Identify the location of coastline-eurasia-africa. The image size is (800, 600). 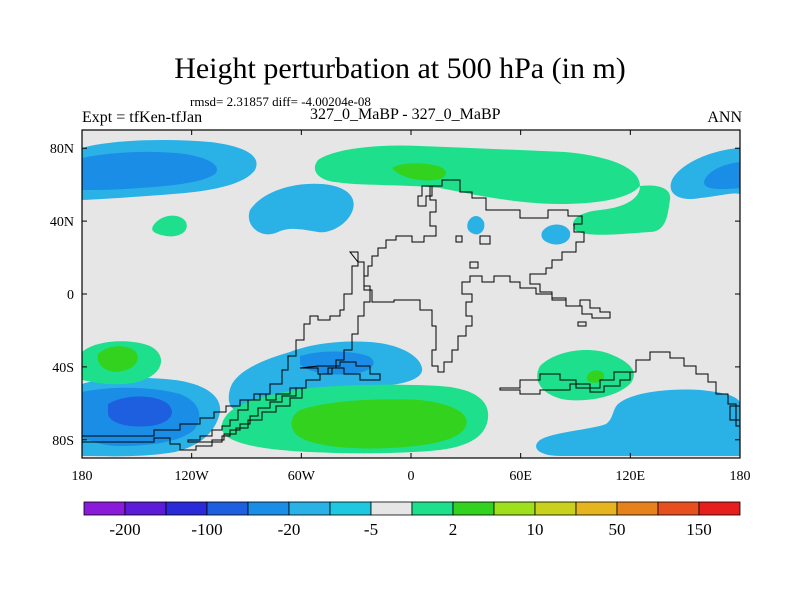
(487, 276).